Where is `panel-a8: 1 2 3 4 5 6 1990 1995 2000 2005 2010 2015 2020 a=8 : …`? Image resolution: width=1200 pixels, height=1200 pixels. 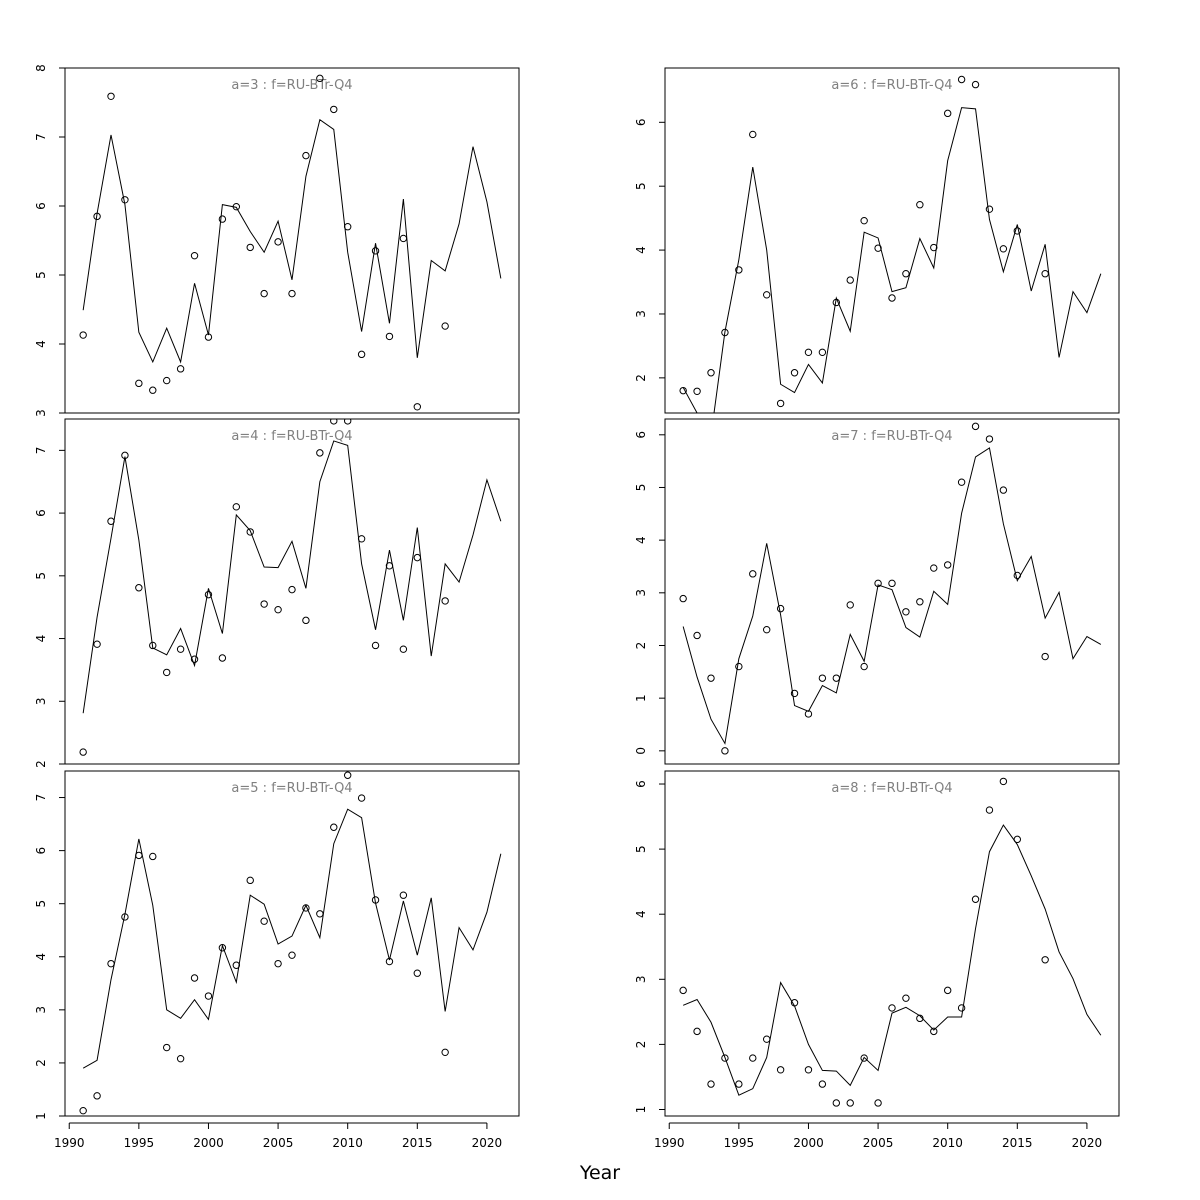
panel-a8: 1 2 3 4 5 6 1990 1995 2000 2005 2010 2015 2020 a=8 : … is located at coordinates (877, 960).